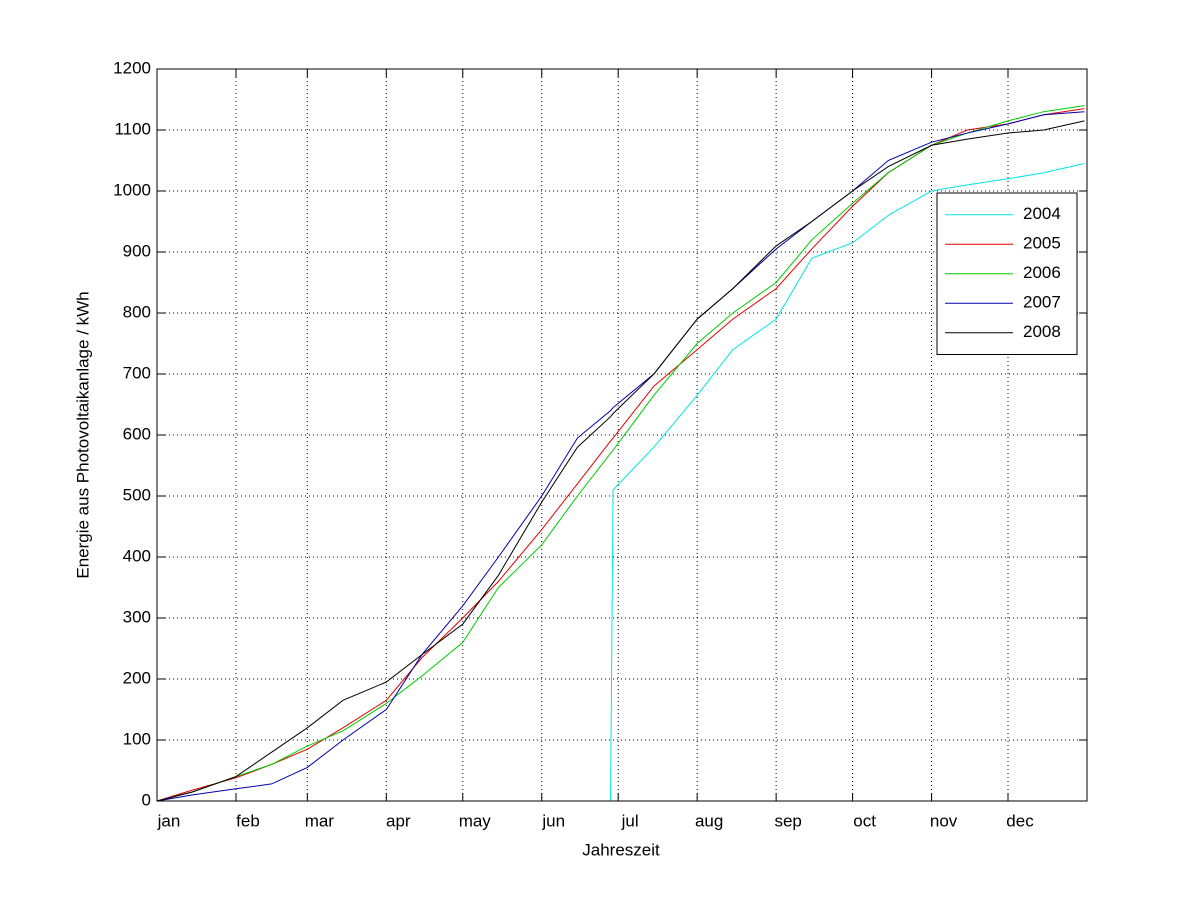  I want to click on y-tick-label: 700, so click(137, 372).